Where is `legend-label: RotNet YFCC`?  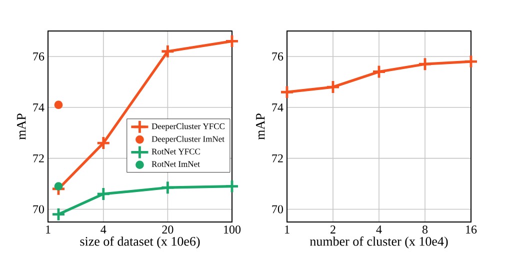 legend-label: RotNet YFCC is located at coordinates (176, 151).